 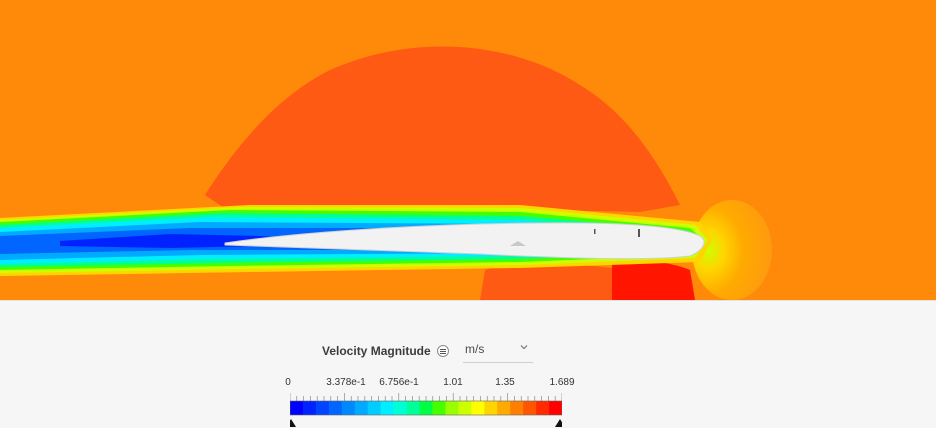 What do you see at coordinates (426, 397) in the screenshot?
I see `colorbar-ticks` at bounding box center [426, 397].